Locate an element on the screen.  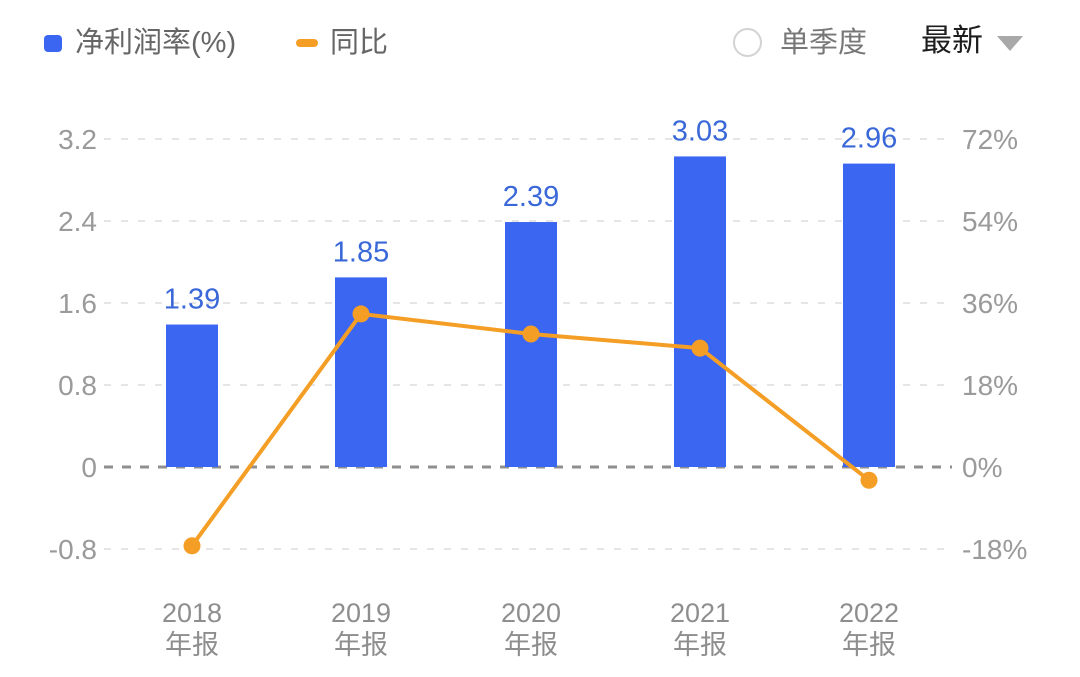
left-axis-tick: 3.2 is located at coordinates (77, 139).